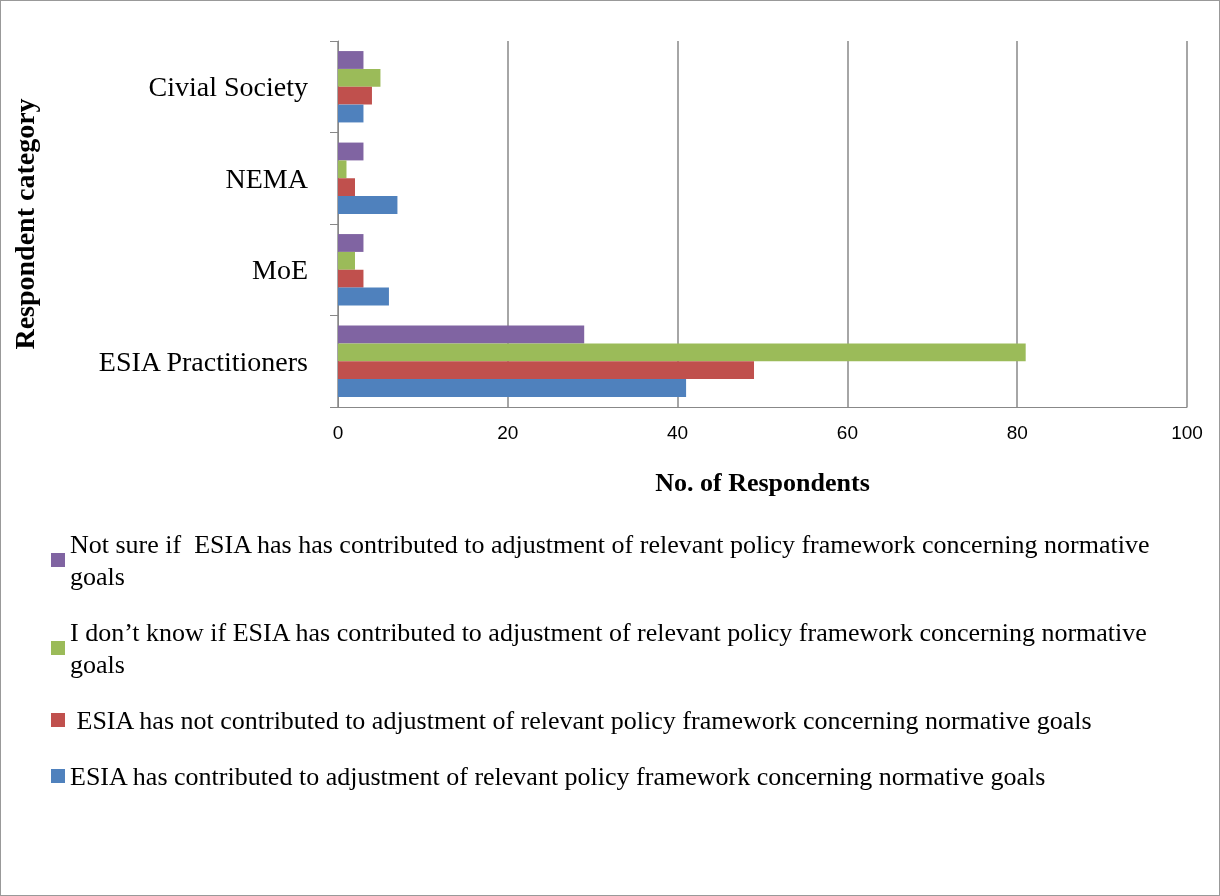  What do you see at coordinates (1187, 432) in the screenshot?
I see `x-tick-label: 100` at bounding box center [1187, 432].